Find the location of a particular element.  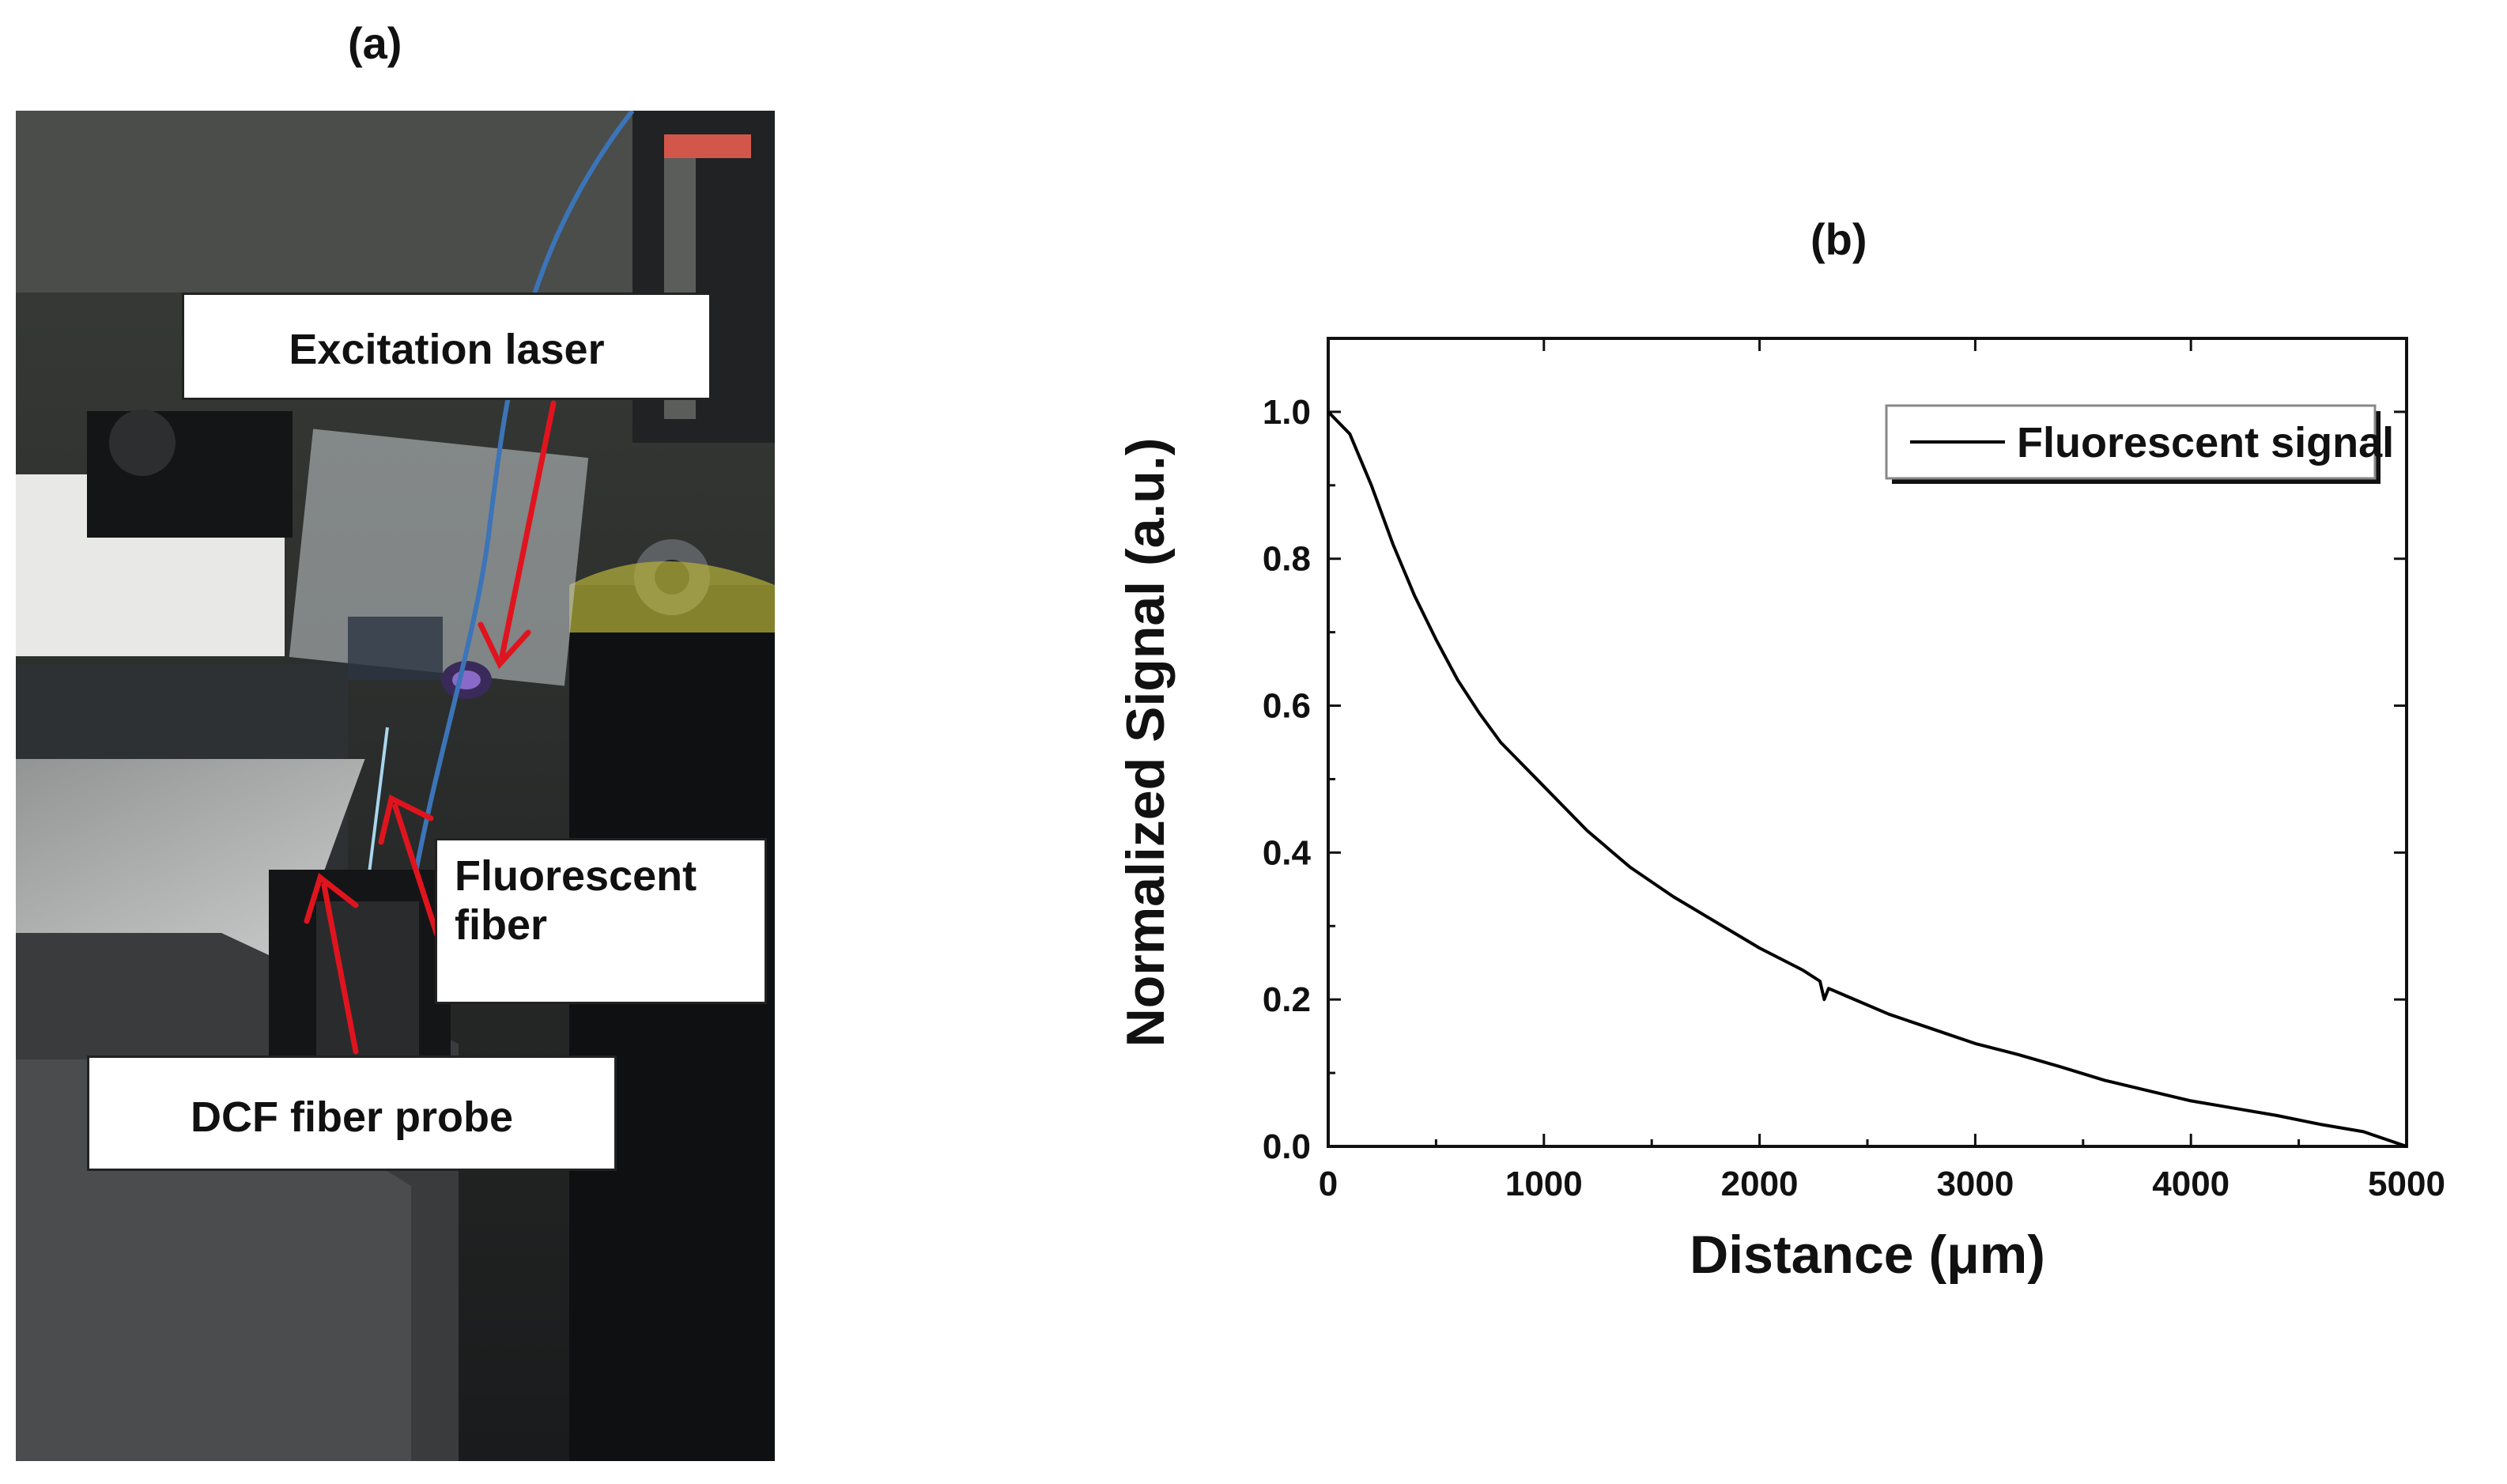

x-tick-label: 5000 is located at coordinates (2406, 1184).